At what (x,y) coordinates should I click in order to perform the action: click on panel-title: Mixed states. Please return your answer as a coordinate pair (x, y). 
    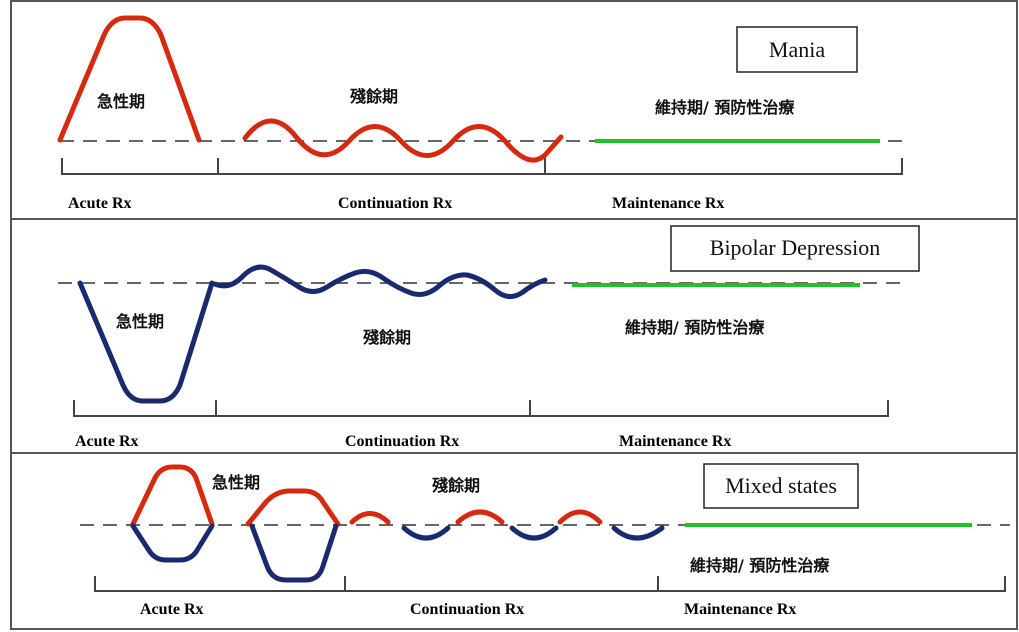
    Looking at the image, I should click on (781, 485).